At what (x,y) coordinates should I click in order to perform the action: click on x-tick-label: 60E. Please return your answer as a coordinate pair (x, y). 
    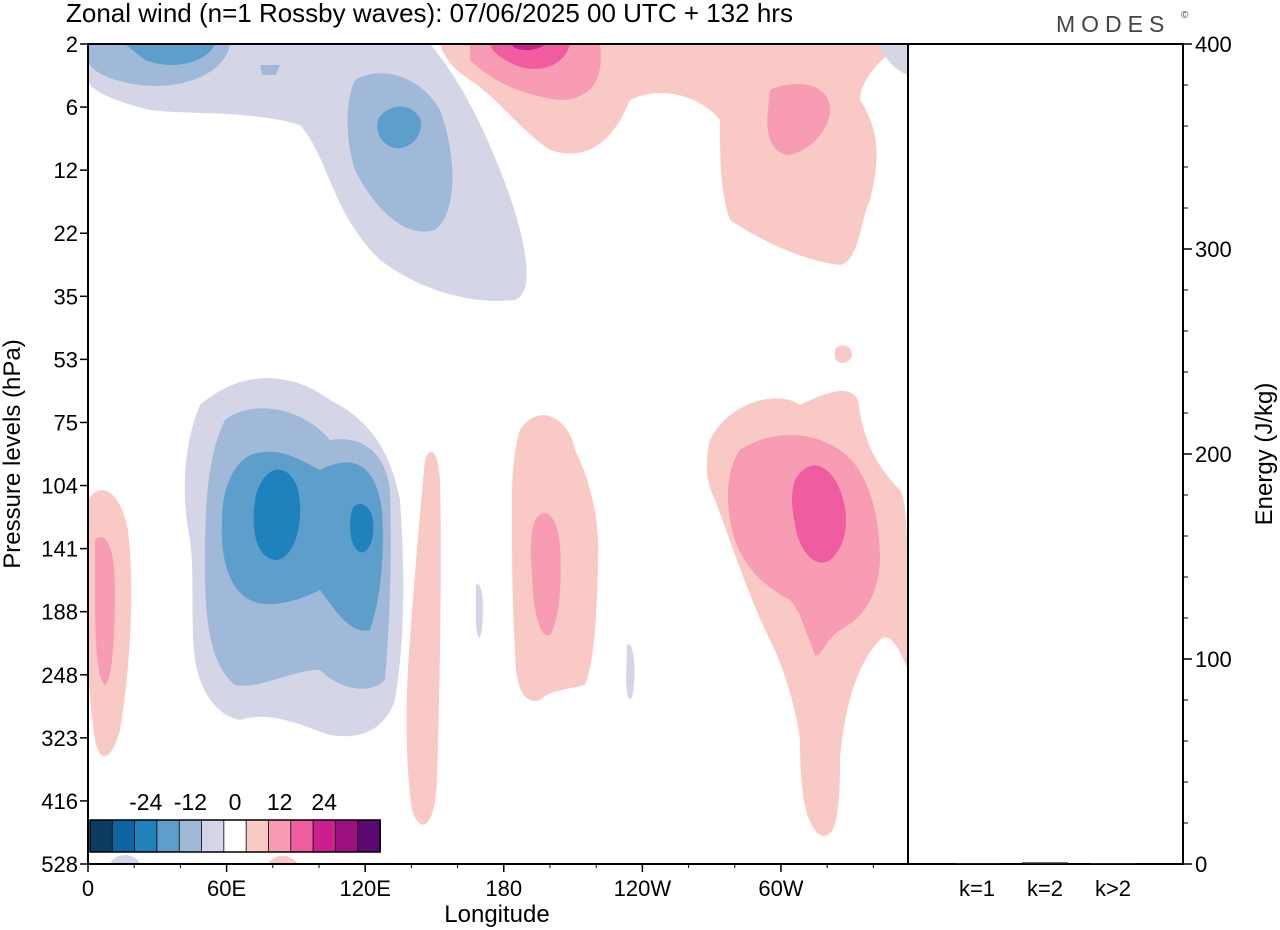
    Looking at the image, I should click on (226, 888).